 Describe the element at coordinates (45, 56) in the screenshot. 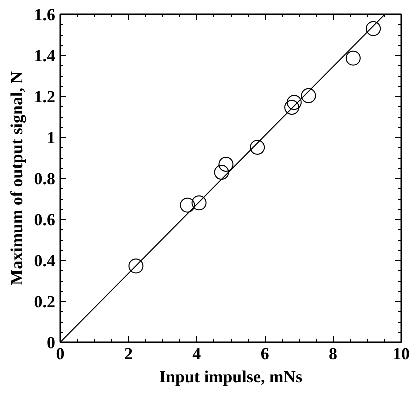

I see `y-tick-label: 1.4` at that location.